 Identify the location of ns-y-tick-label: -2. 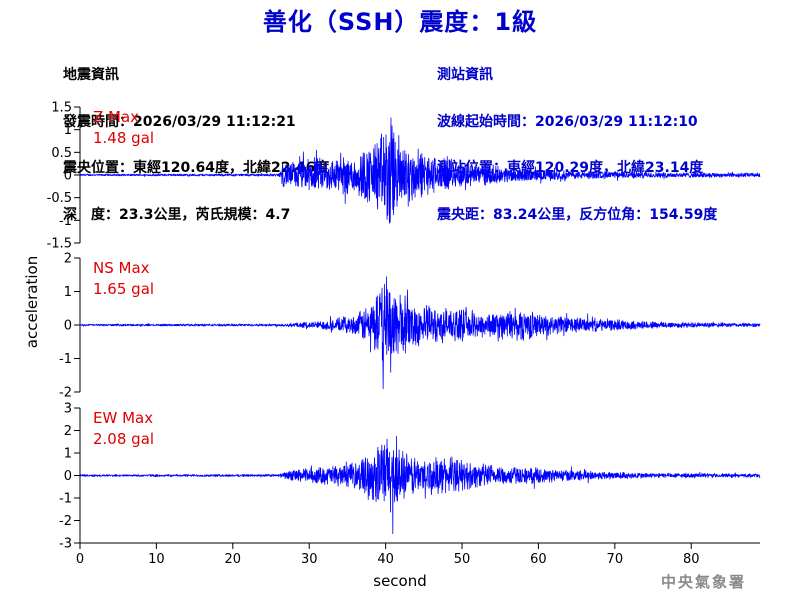
(65, 393).